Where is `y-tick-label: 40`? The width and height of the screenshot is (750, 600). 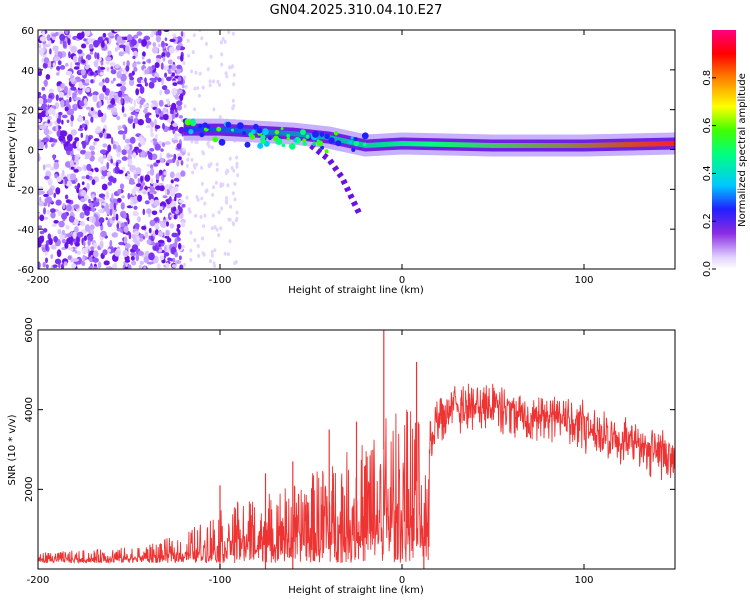 y-tick-label: 40 is located at coordinates (27, 71).